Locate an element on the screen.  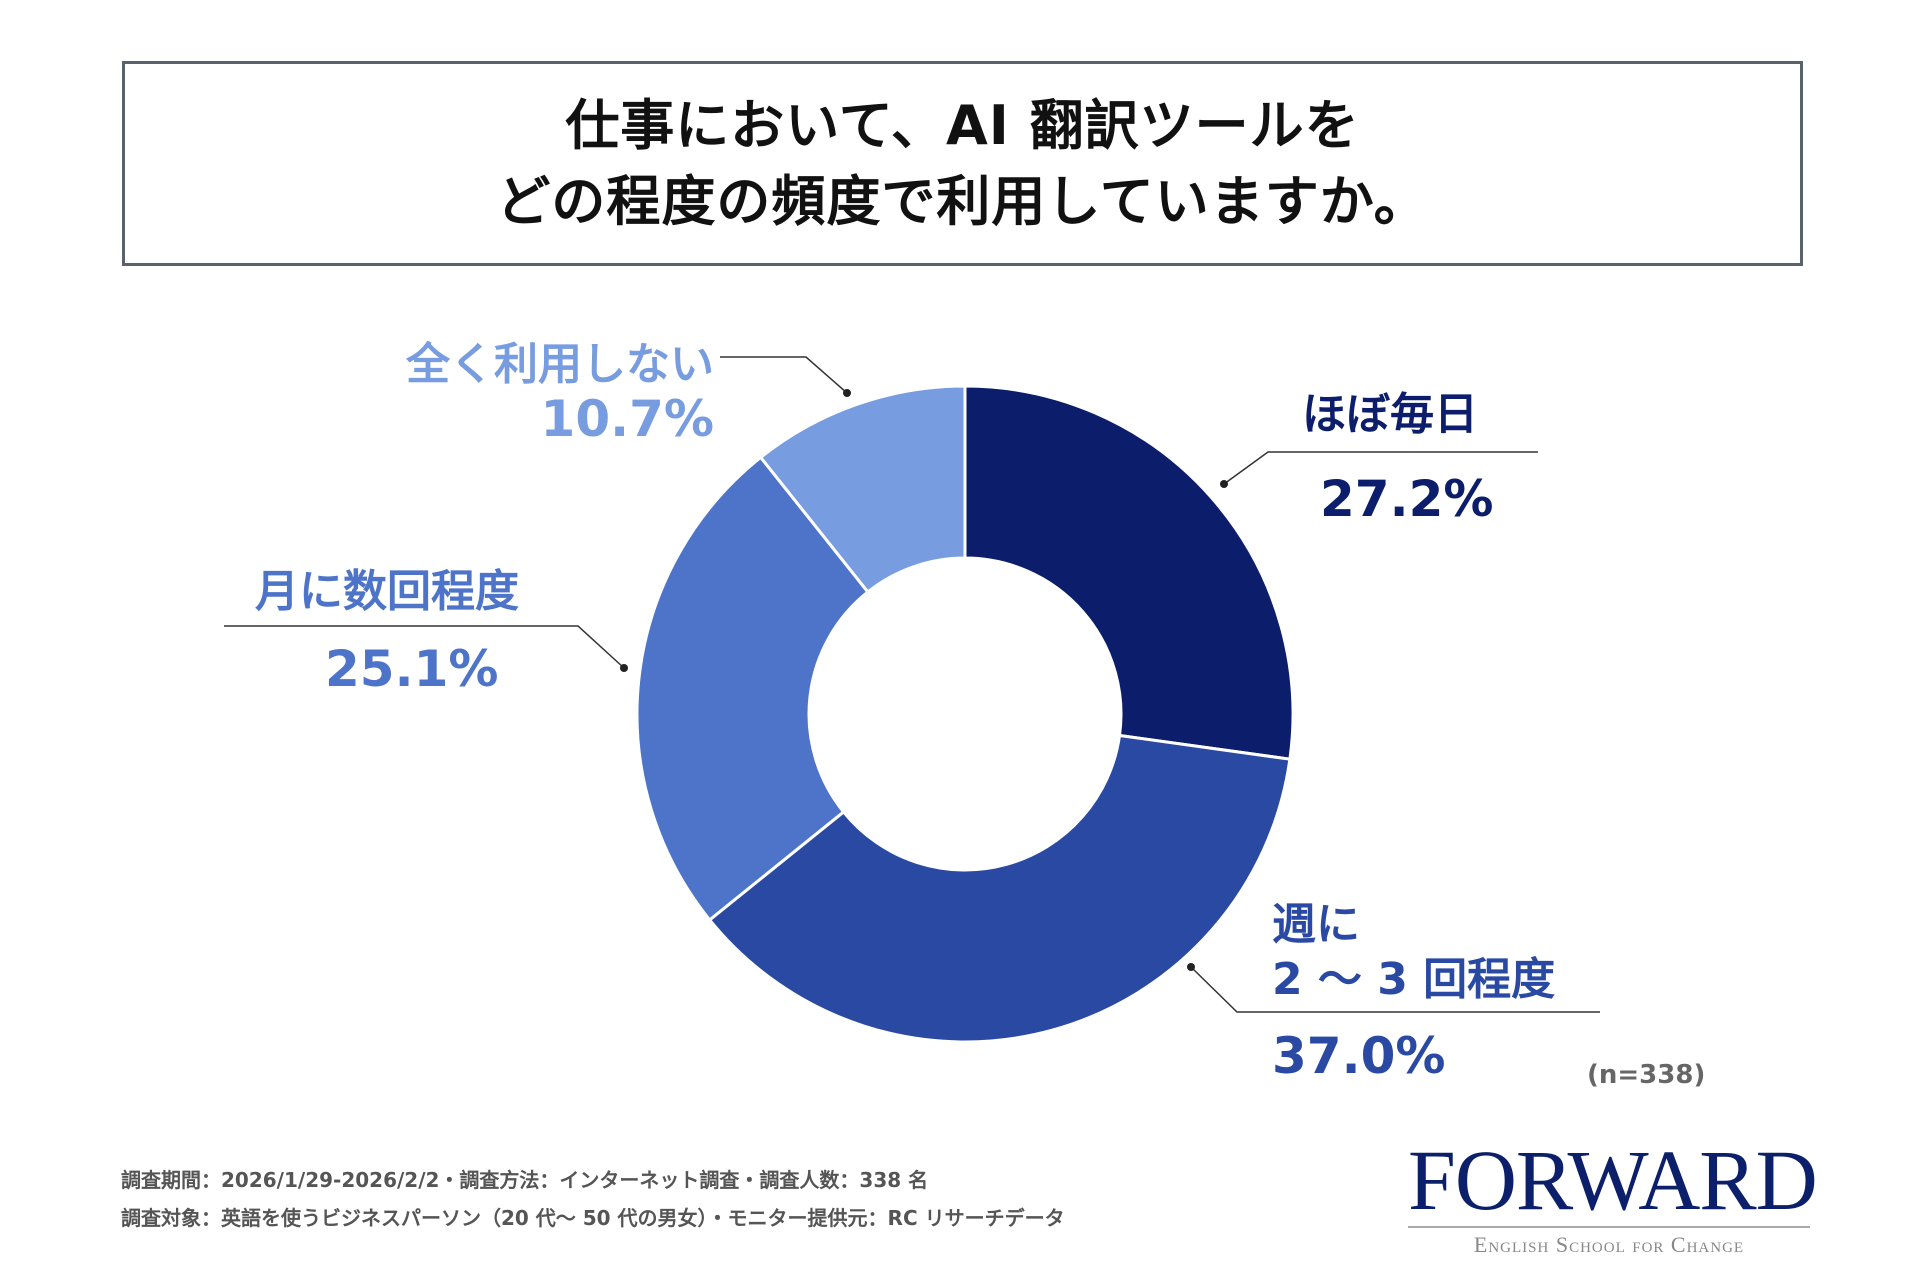
label-weekly-2: 2 〜 3 回程度 is located at coordinates (1414, 979).